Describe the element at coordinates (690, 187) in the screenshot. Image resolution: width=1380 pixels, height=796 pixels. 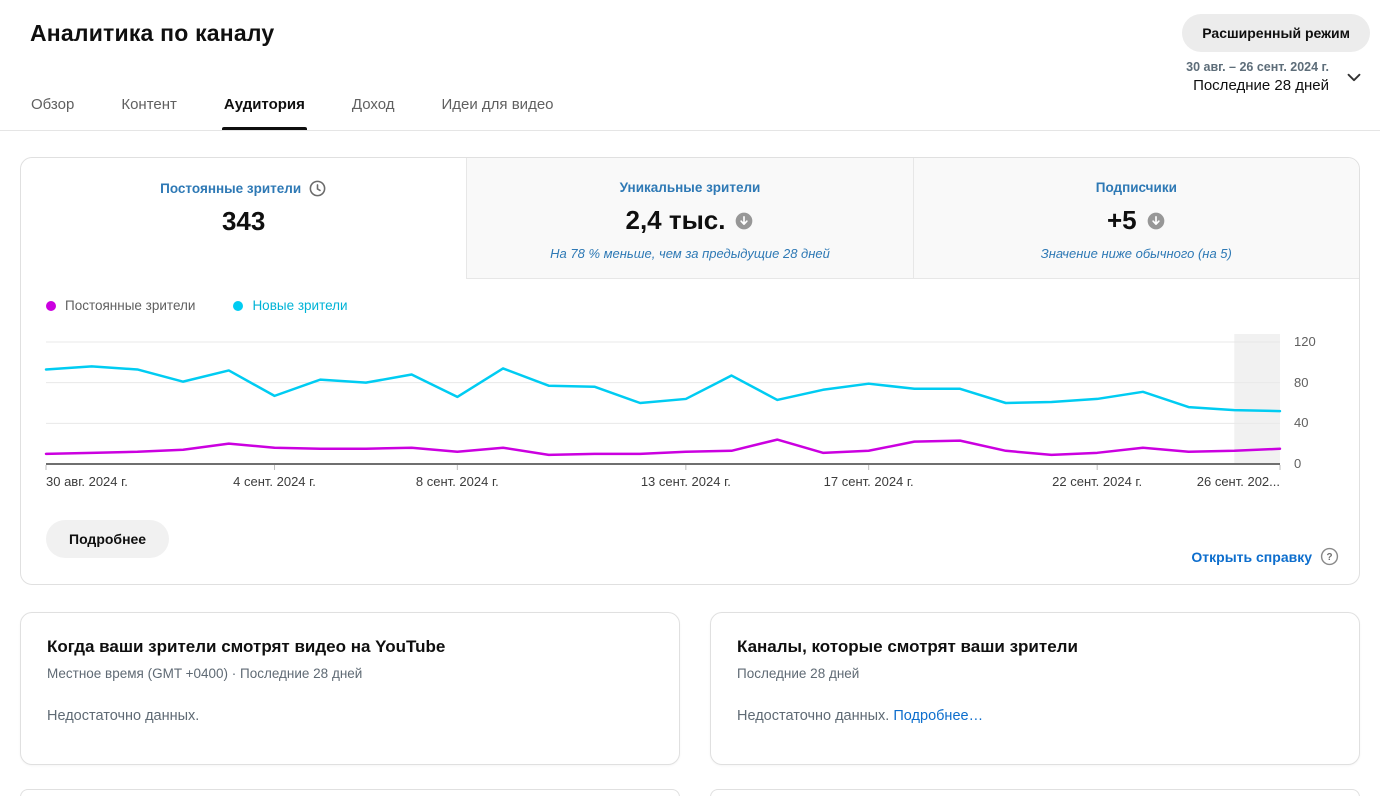
I see `metric-label: Уникальные зрители` at that location.